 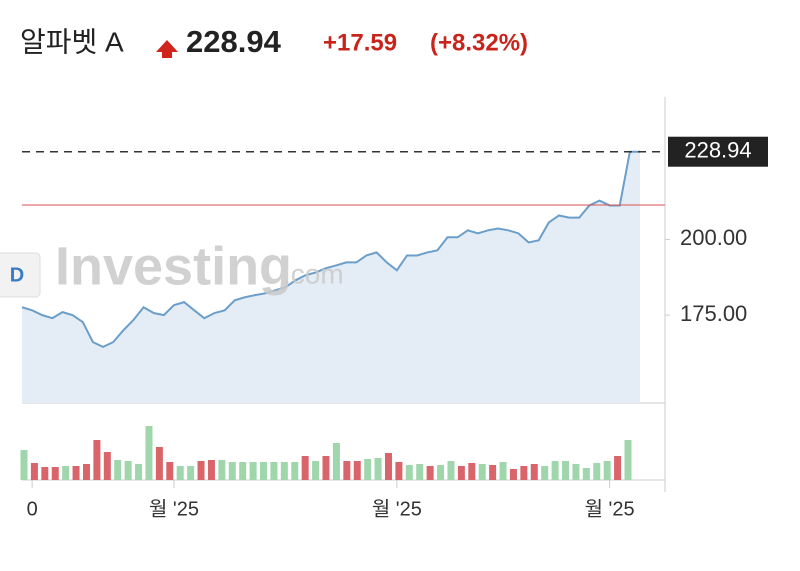 I want to click on stock-name: 알파벳 A, so click(x=72, y=41).